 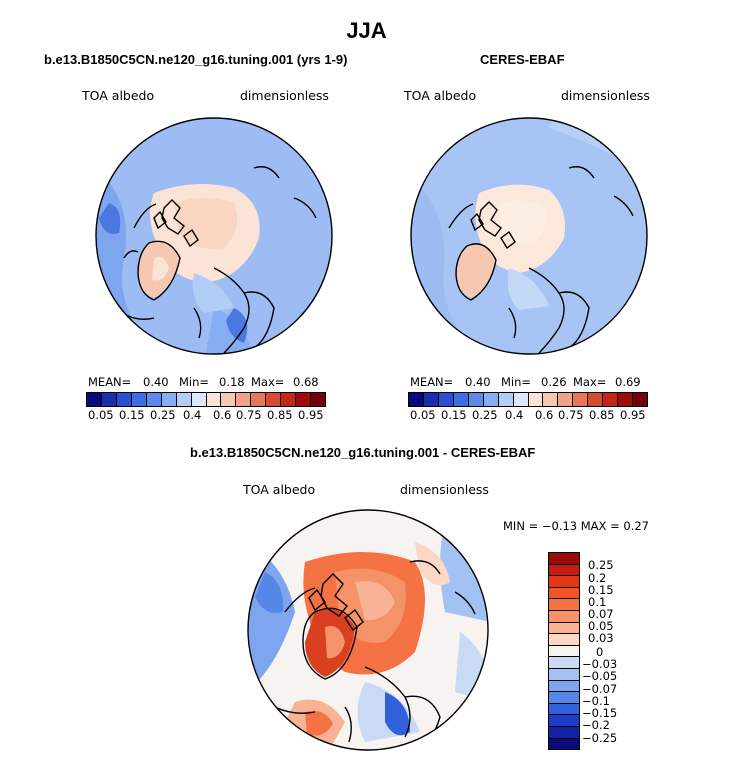 I want to click on left-max-value: 0.68, so click(x=306, y=382).